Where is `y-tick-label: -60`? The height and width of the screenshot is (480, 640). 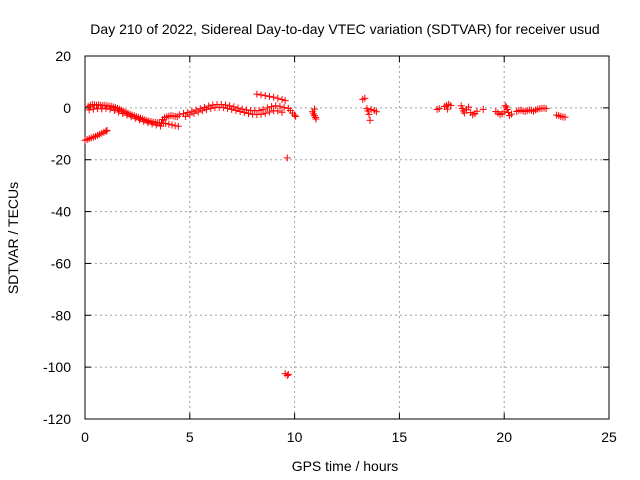 y-tick-label: -60 is located at coordinates (61, 263).